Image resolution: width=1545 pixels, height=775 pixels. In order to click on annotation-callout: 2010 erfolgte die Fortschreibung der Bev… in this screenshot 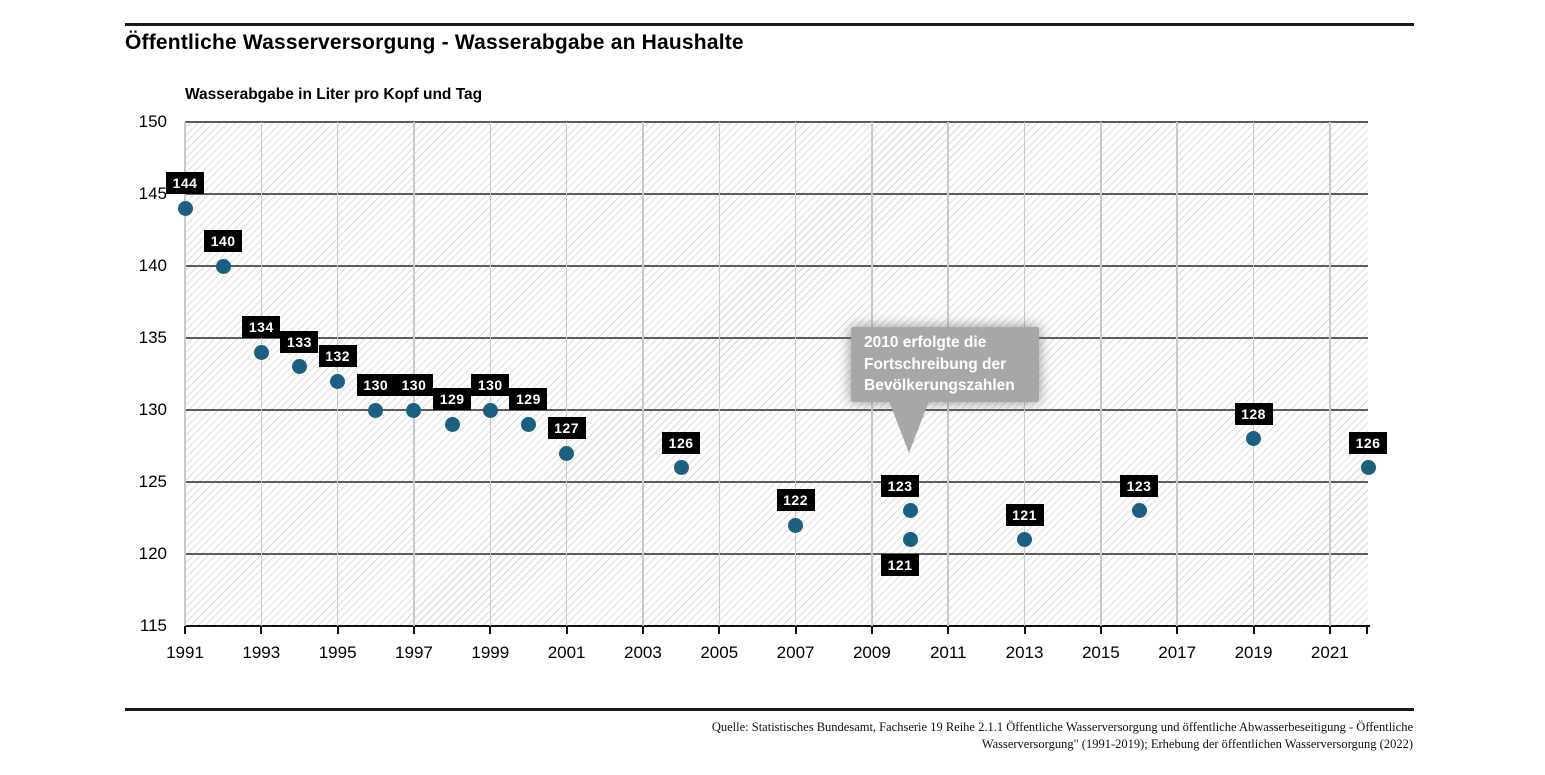, I will do `click(945, 364)`.